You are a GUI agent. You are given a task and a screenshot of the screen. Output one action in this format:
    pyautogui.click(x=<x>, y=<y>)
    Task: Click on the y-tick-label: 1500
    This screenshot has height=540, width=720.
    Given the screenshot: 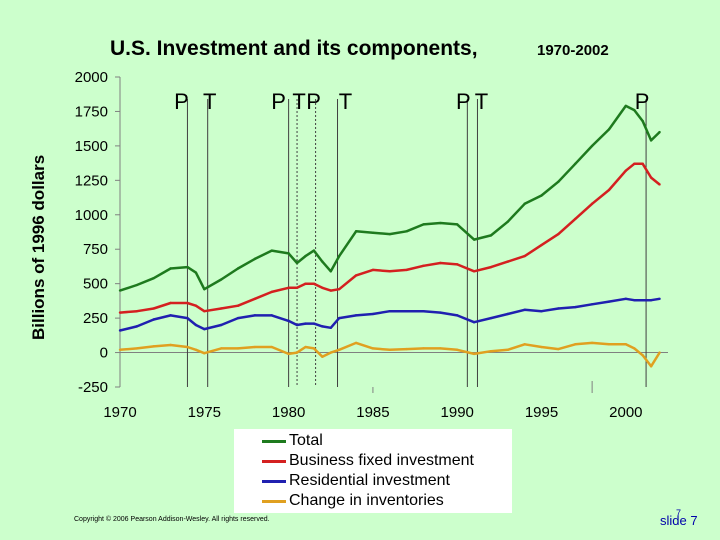 What is the action you would take?
    pyautogui.click(x=91, y=146)
    